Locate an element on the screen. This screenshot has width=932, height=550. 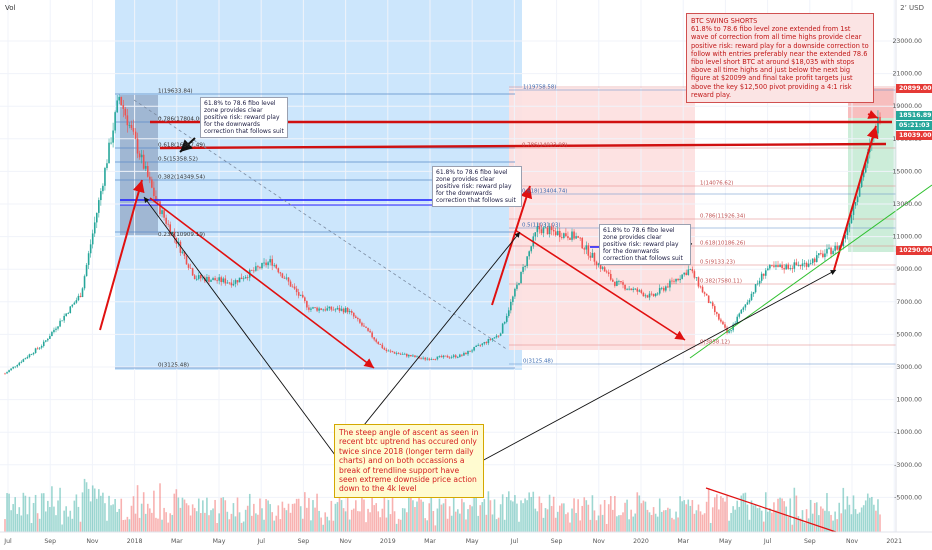
price-tag-18039: 18039.00 is located at coordinates (914, 135).